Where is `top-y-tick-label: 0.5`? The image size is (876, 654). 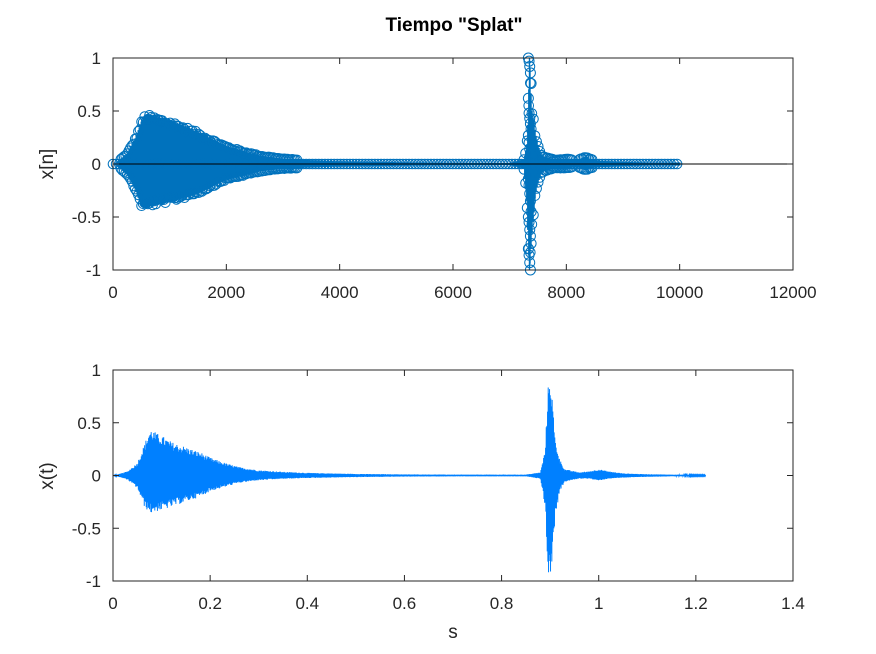 top-y-tick-label: 0.5 is located at coordinates (89, 111).